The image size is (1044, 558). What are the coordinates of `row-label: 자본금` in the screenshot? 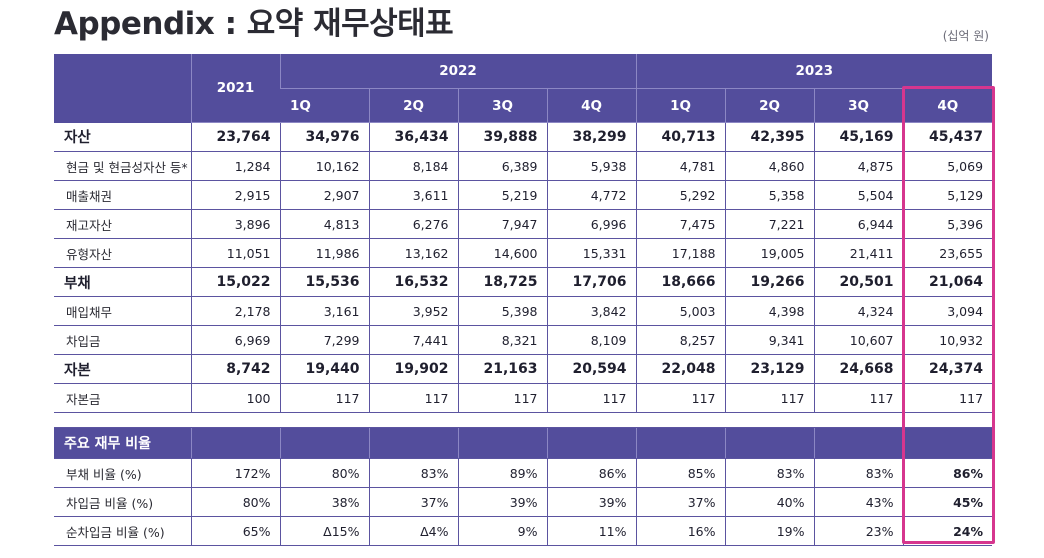 It's located at (122, 398).